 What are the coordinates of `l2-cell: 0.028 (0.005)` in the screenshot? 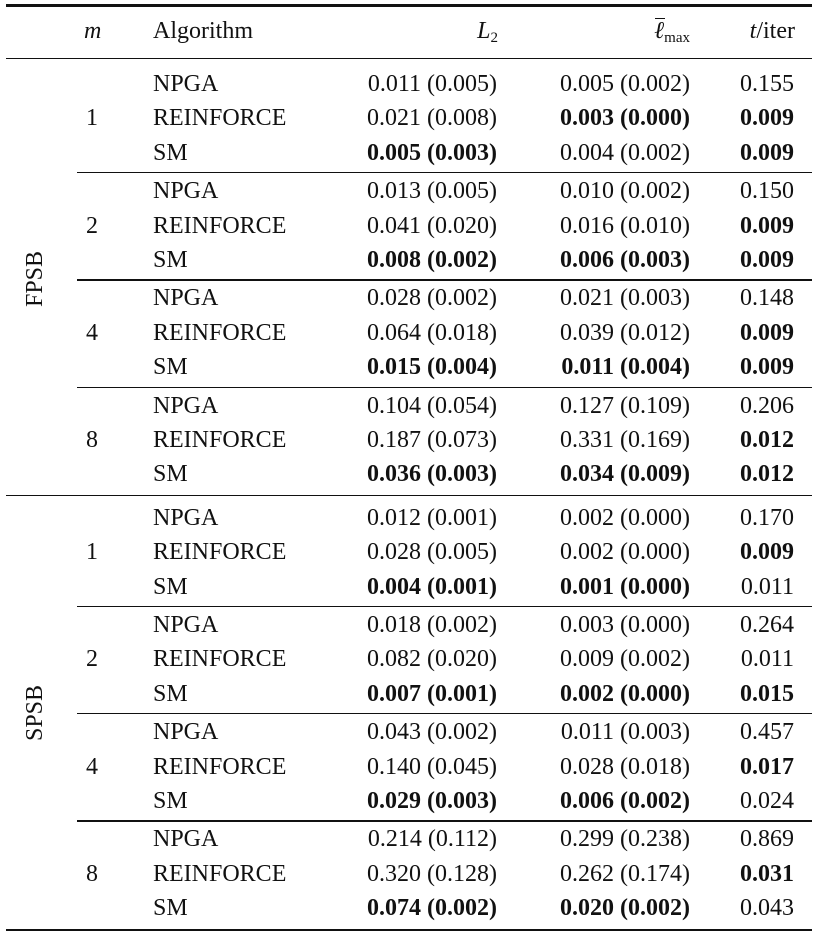 It's located at (432, 552).